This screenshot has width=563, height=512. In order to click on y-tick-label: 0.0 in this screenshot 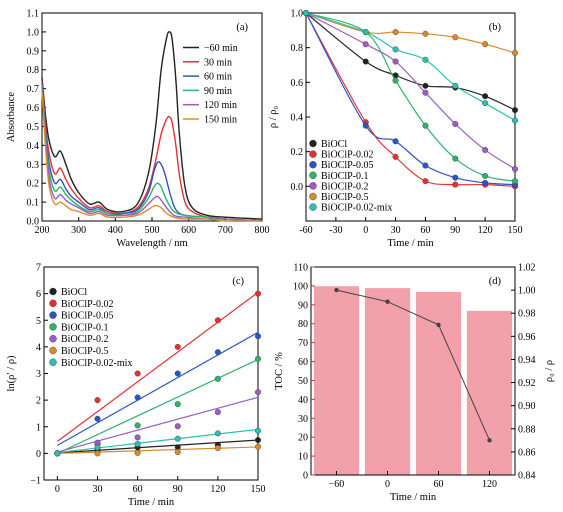, I will do `click(33, 222)`.